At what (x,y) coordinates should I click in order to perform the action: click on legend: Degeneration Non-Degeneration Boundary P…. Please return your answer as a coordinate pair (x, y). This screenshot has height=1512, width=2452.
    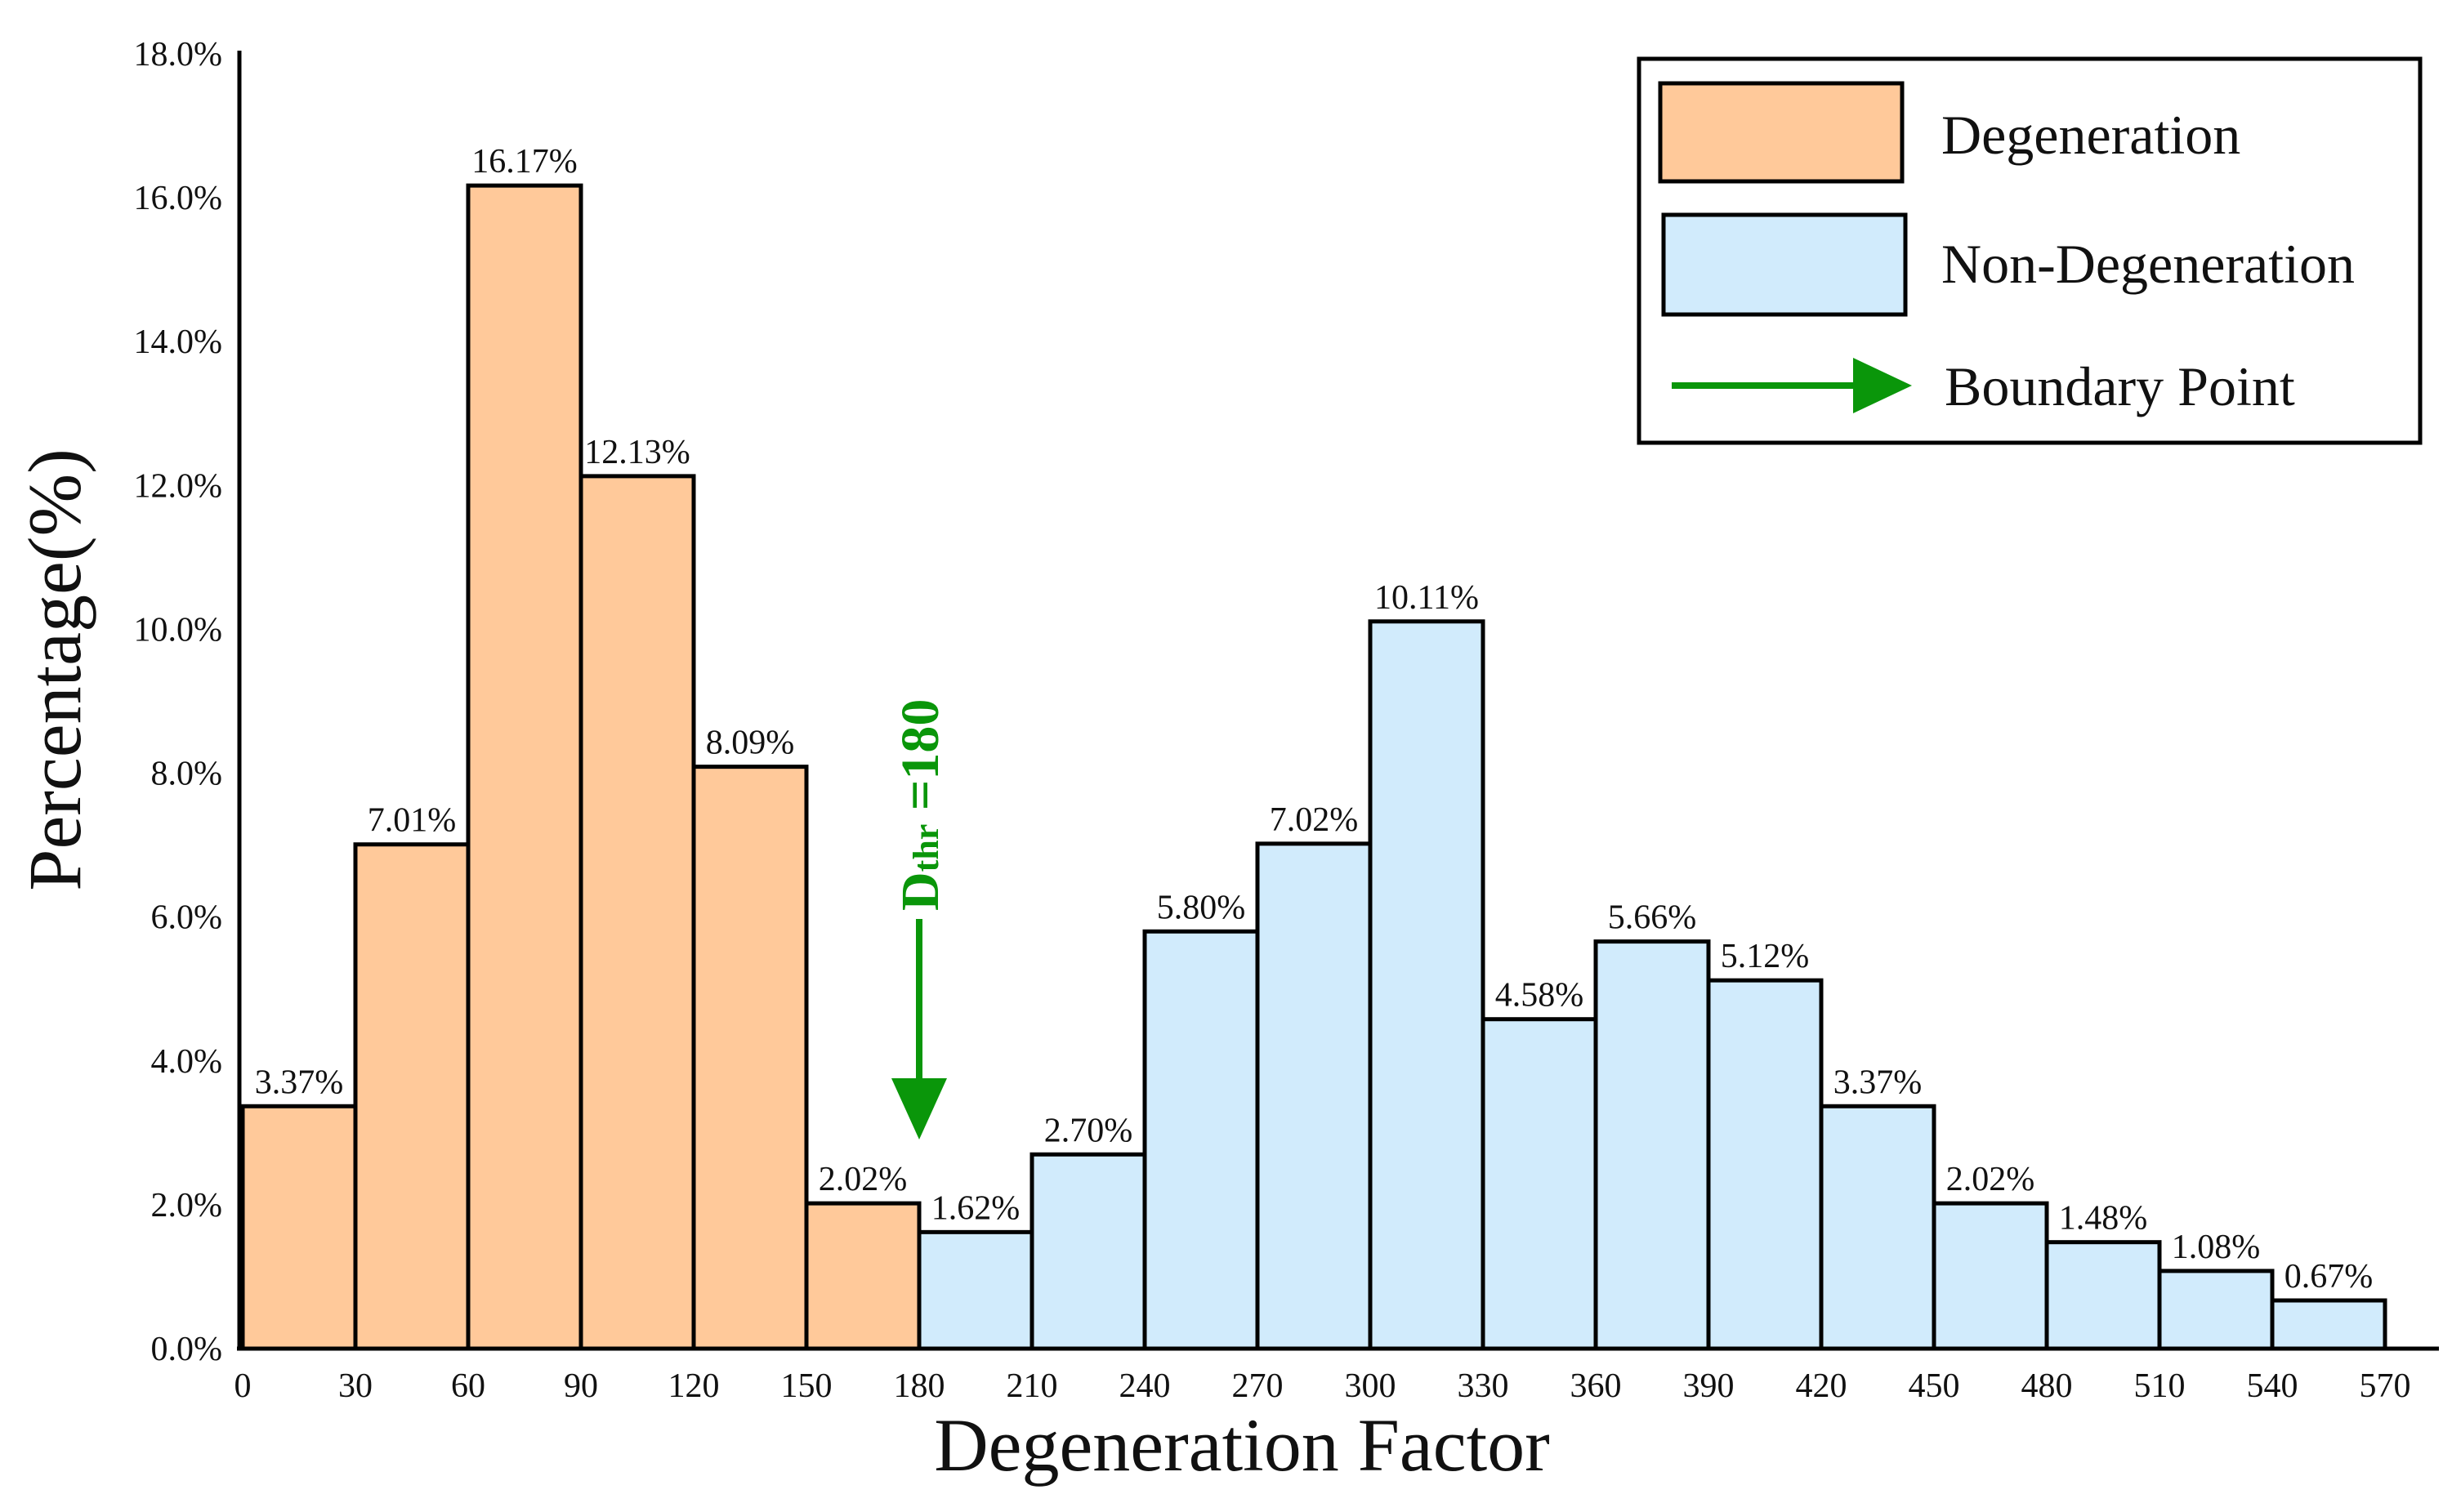
    Looking at the image, I should click on (2030, 251).